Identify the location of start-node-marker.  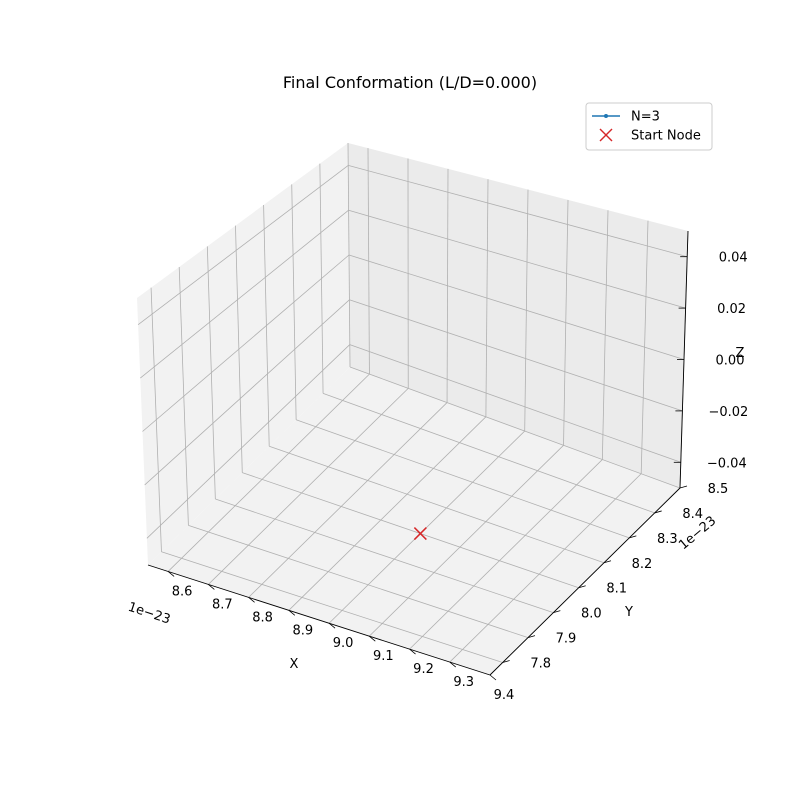
(420, 534).